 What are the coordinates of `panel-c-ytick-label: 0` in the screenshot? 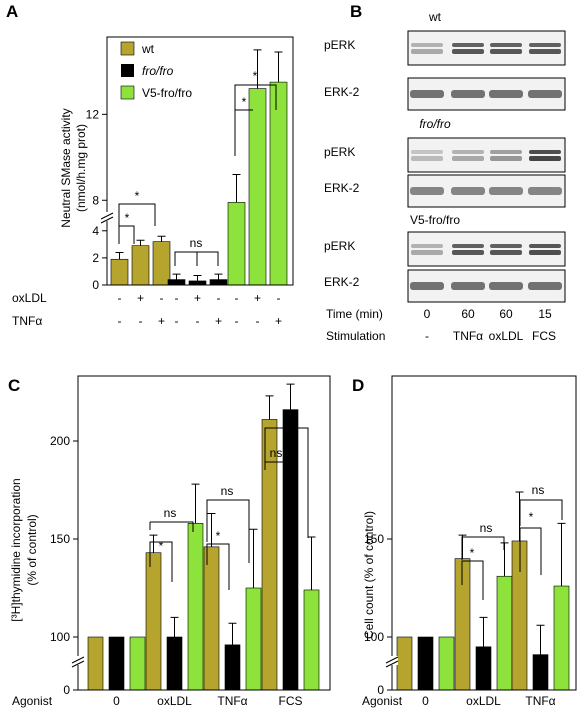 It's located at (66, 690).